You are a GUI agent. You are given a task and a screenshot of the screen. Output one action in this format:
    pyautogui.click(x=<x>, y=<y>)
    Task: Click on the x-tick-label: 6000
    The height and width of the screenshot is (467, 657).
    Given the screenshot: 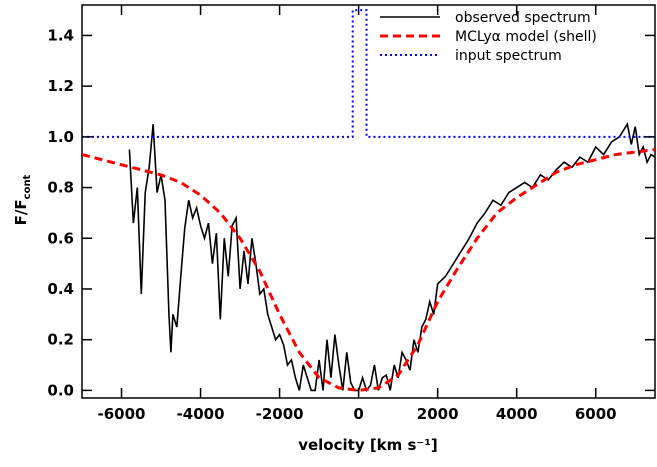 What is the action you would take?
    pyautogui.click(x=596, y=414)
    